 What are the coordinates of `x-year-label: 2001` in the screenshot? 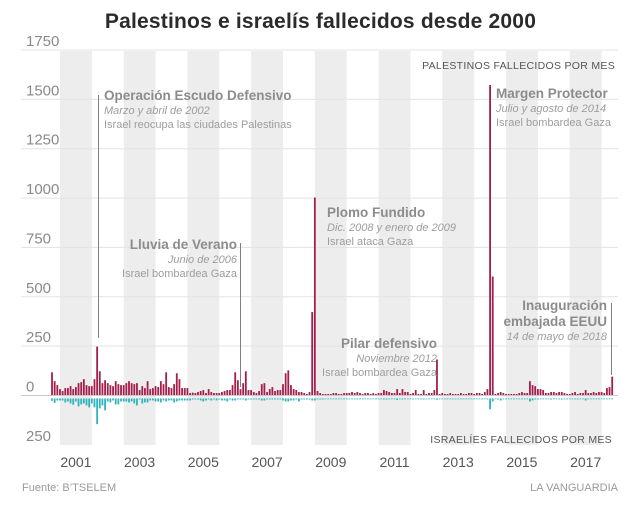 It's located at (75, 462).